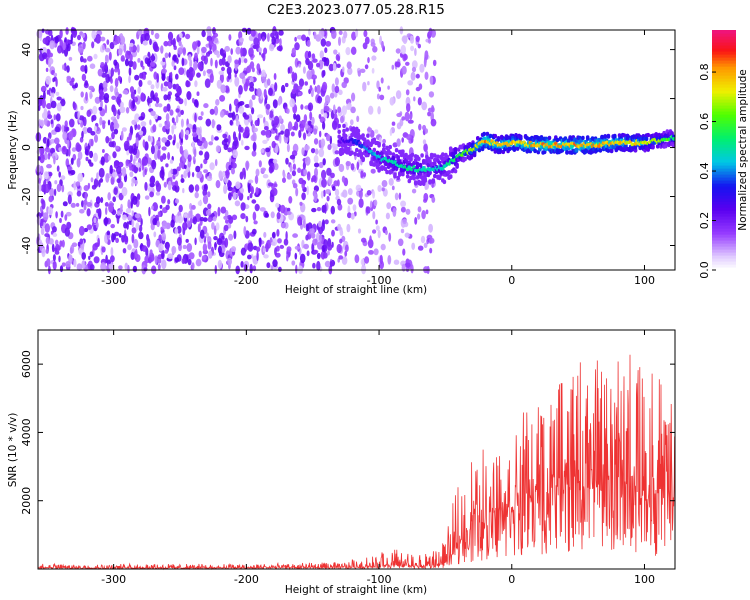 The height and width of the screenshot is (600, 750). I want to click on snr-y-tick-label: 2000, so click(26, 501).